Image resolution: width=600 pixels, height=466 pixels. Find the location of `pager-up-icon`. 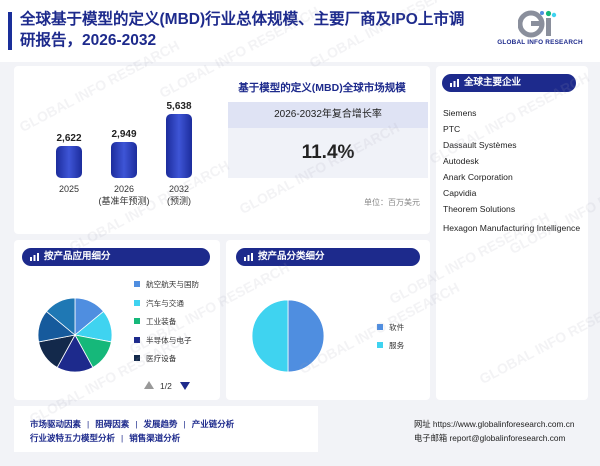

pager-up-icon is located at coordinates (149, 385).